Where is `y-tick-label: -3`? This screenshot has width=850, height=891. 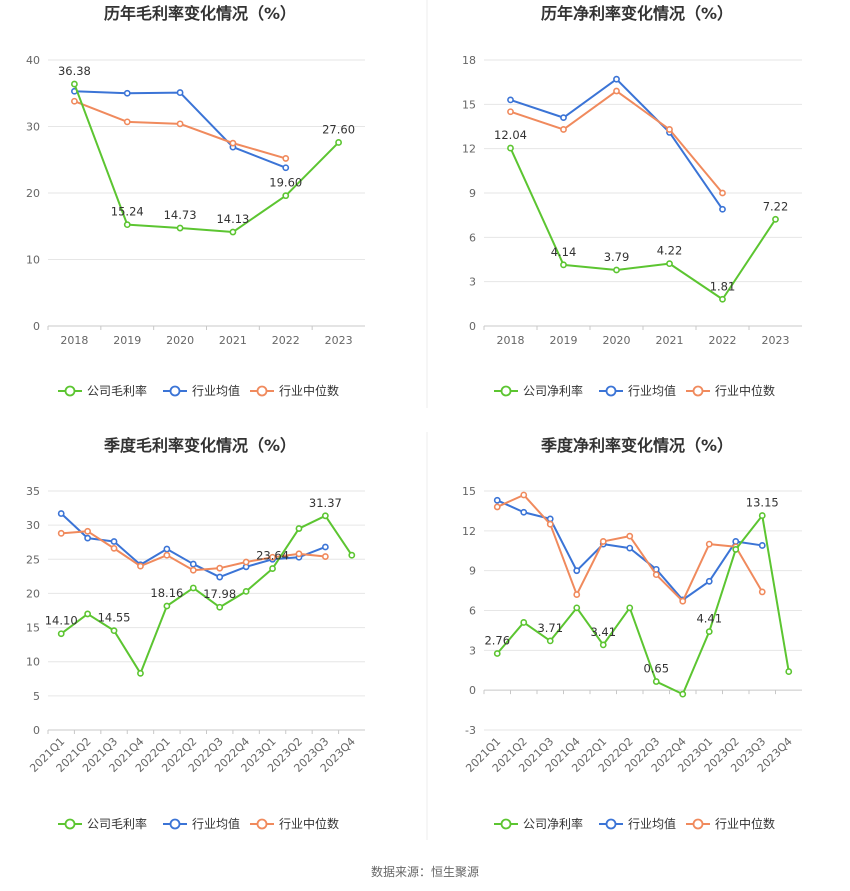
y-tick-label: -3 is located at coordinates (470, 730).